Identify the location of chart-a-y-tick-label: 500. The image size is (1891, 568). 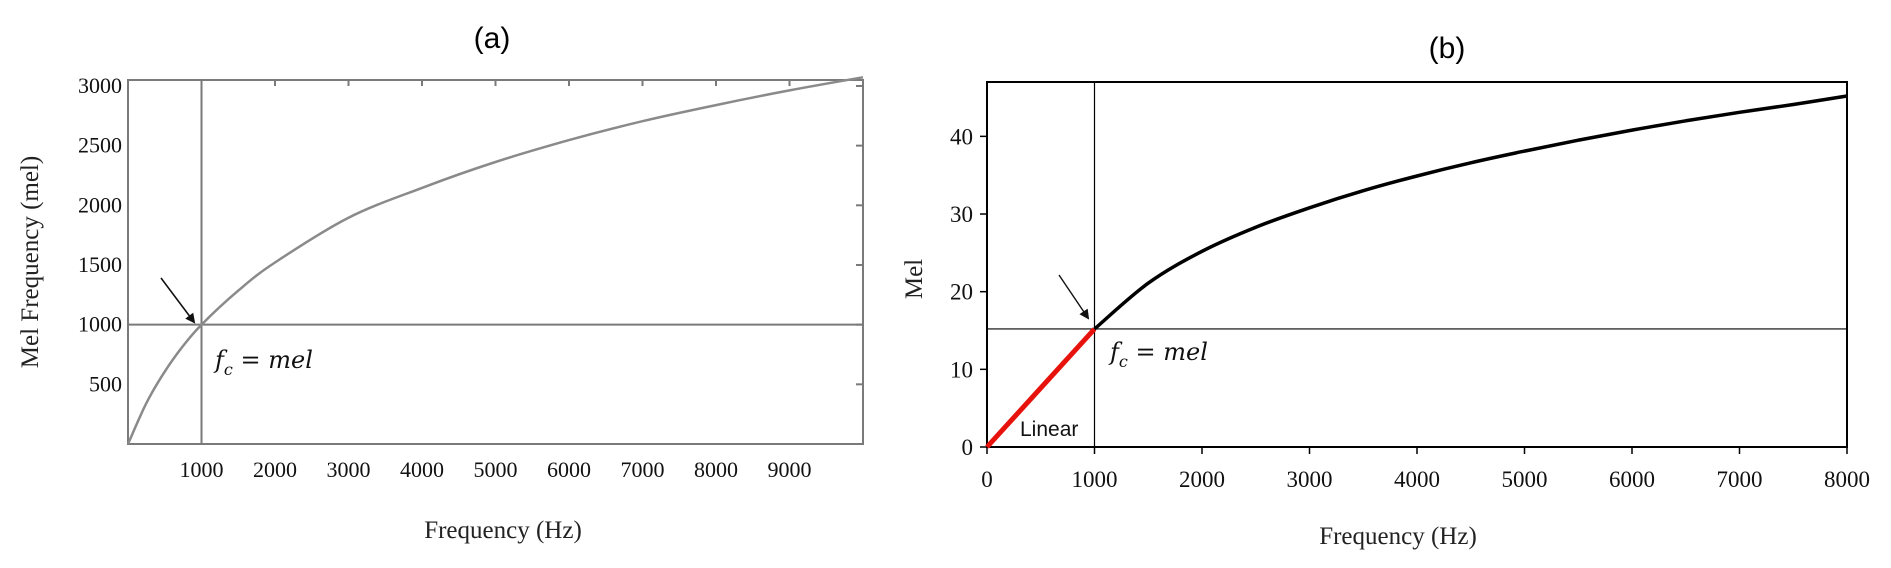
(105, 383).